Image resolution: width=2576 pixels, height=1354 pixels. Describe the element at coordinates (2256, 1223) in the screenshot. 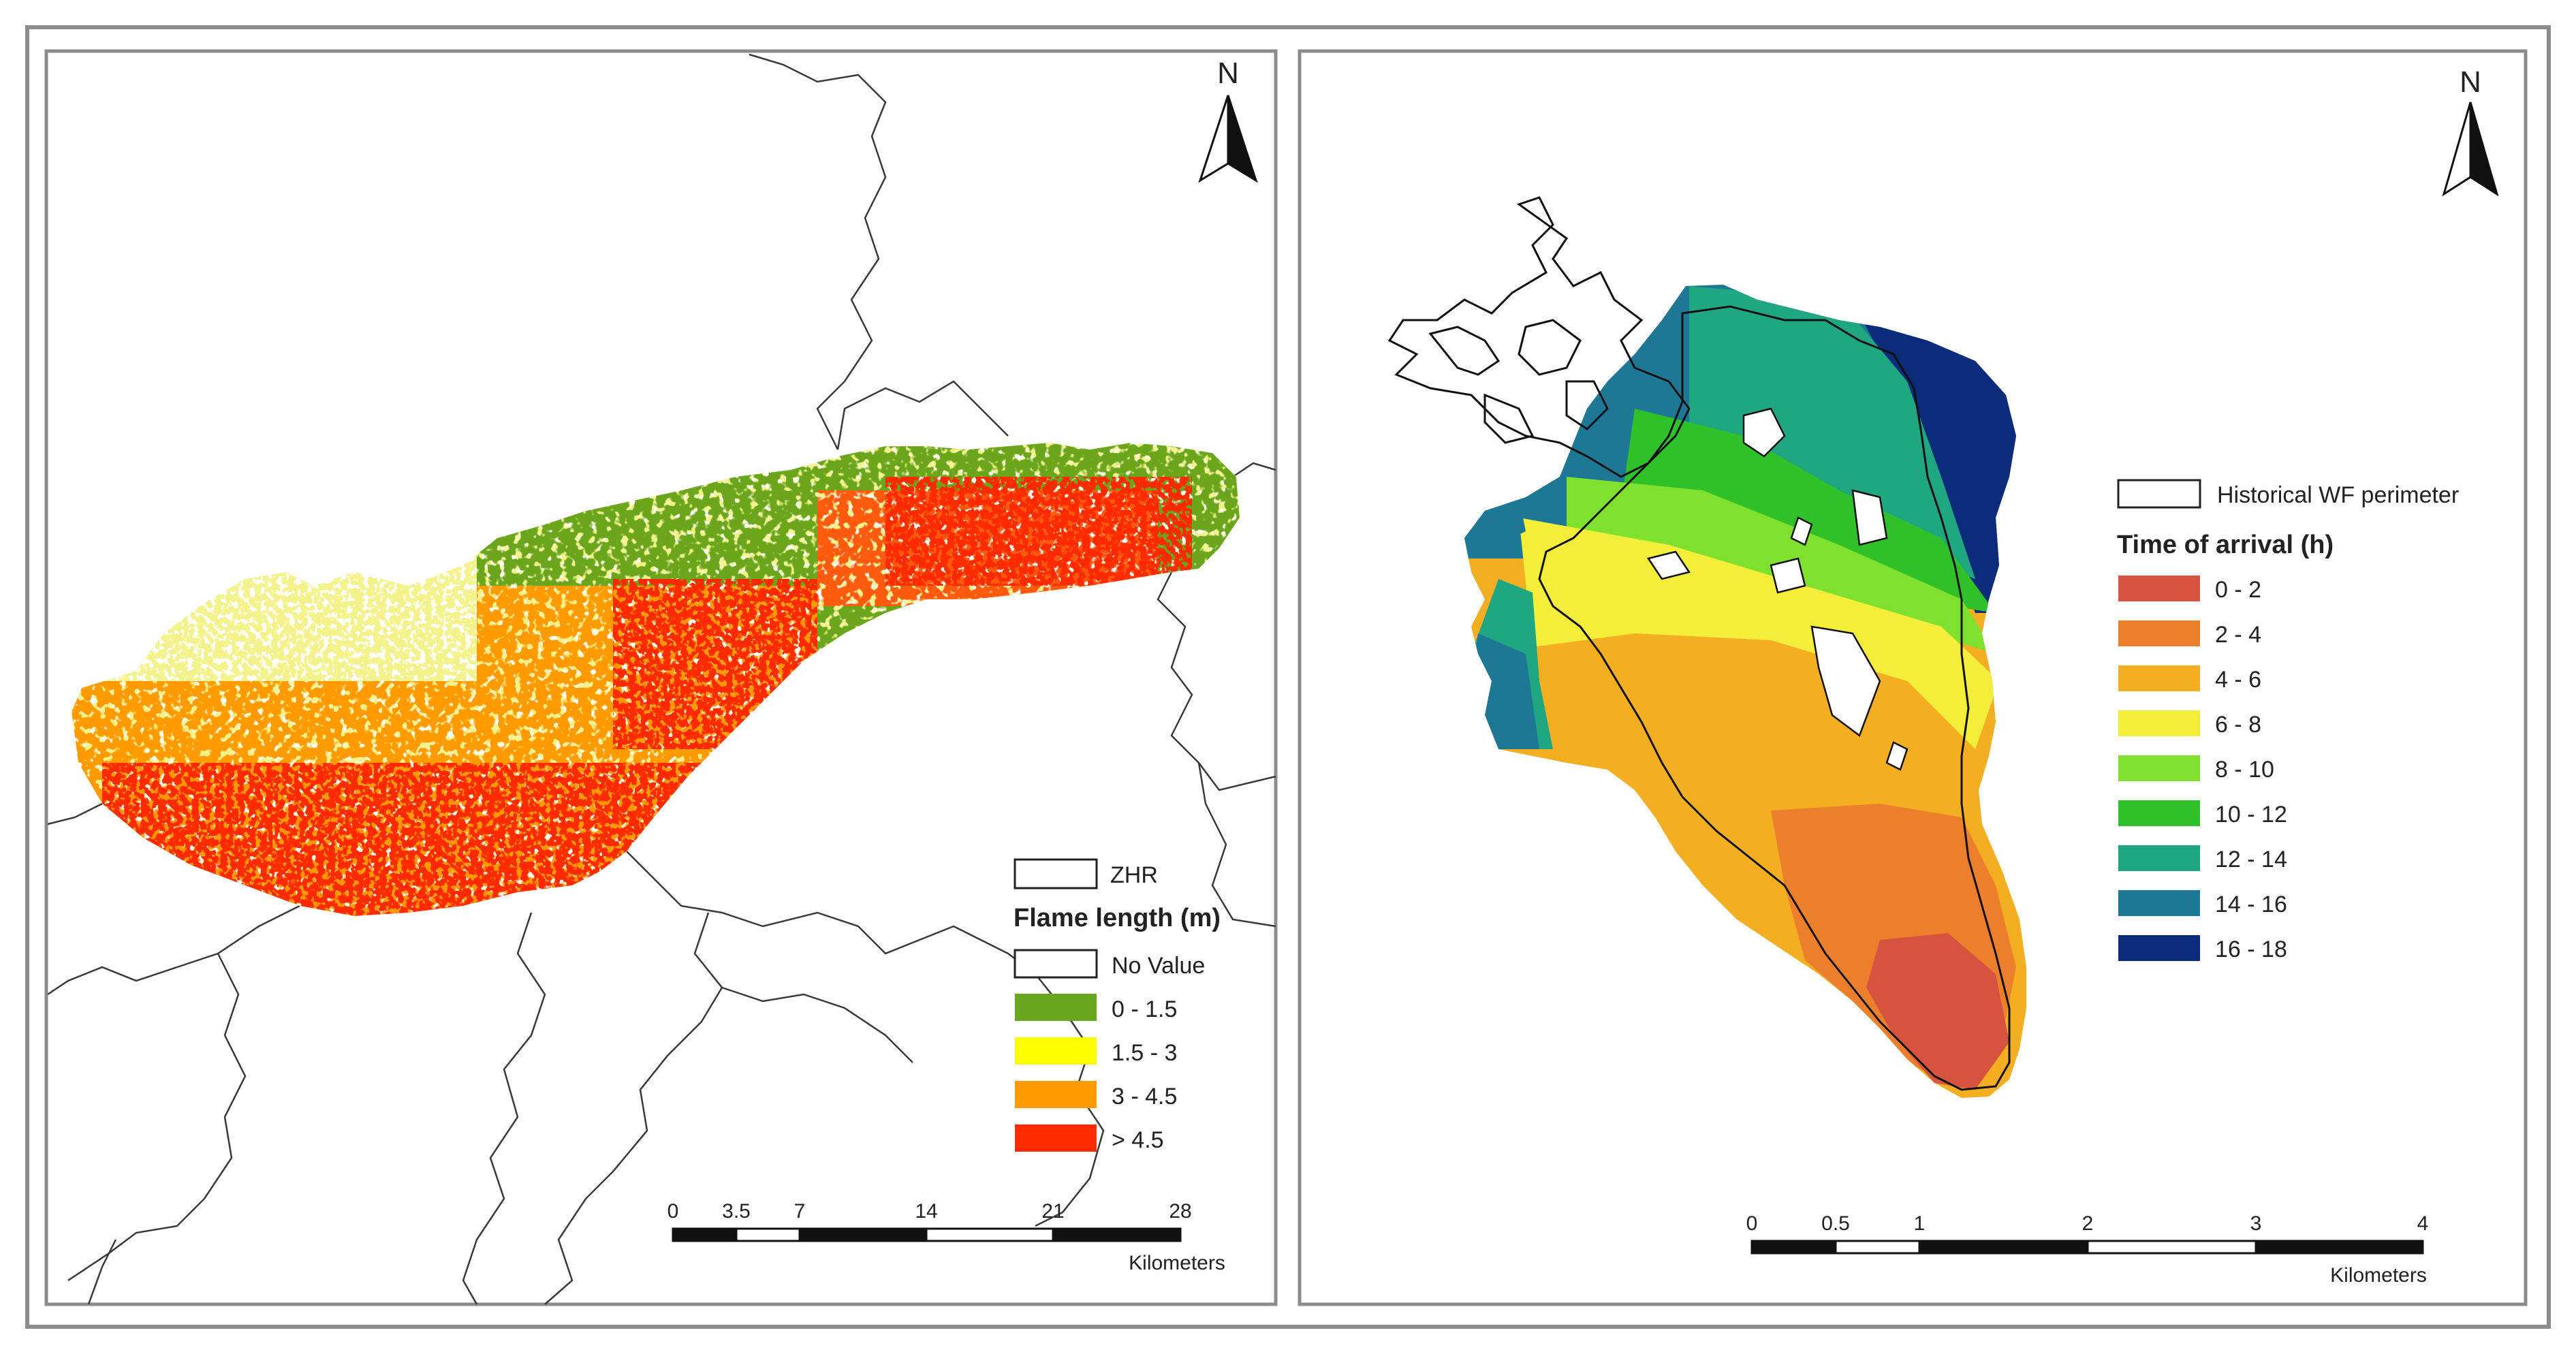

I see `right-scale-tick-4: 3` at that location.